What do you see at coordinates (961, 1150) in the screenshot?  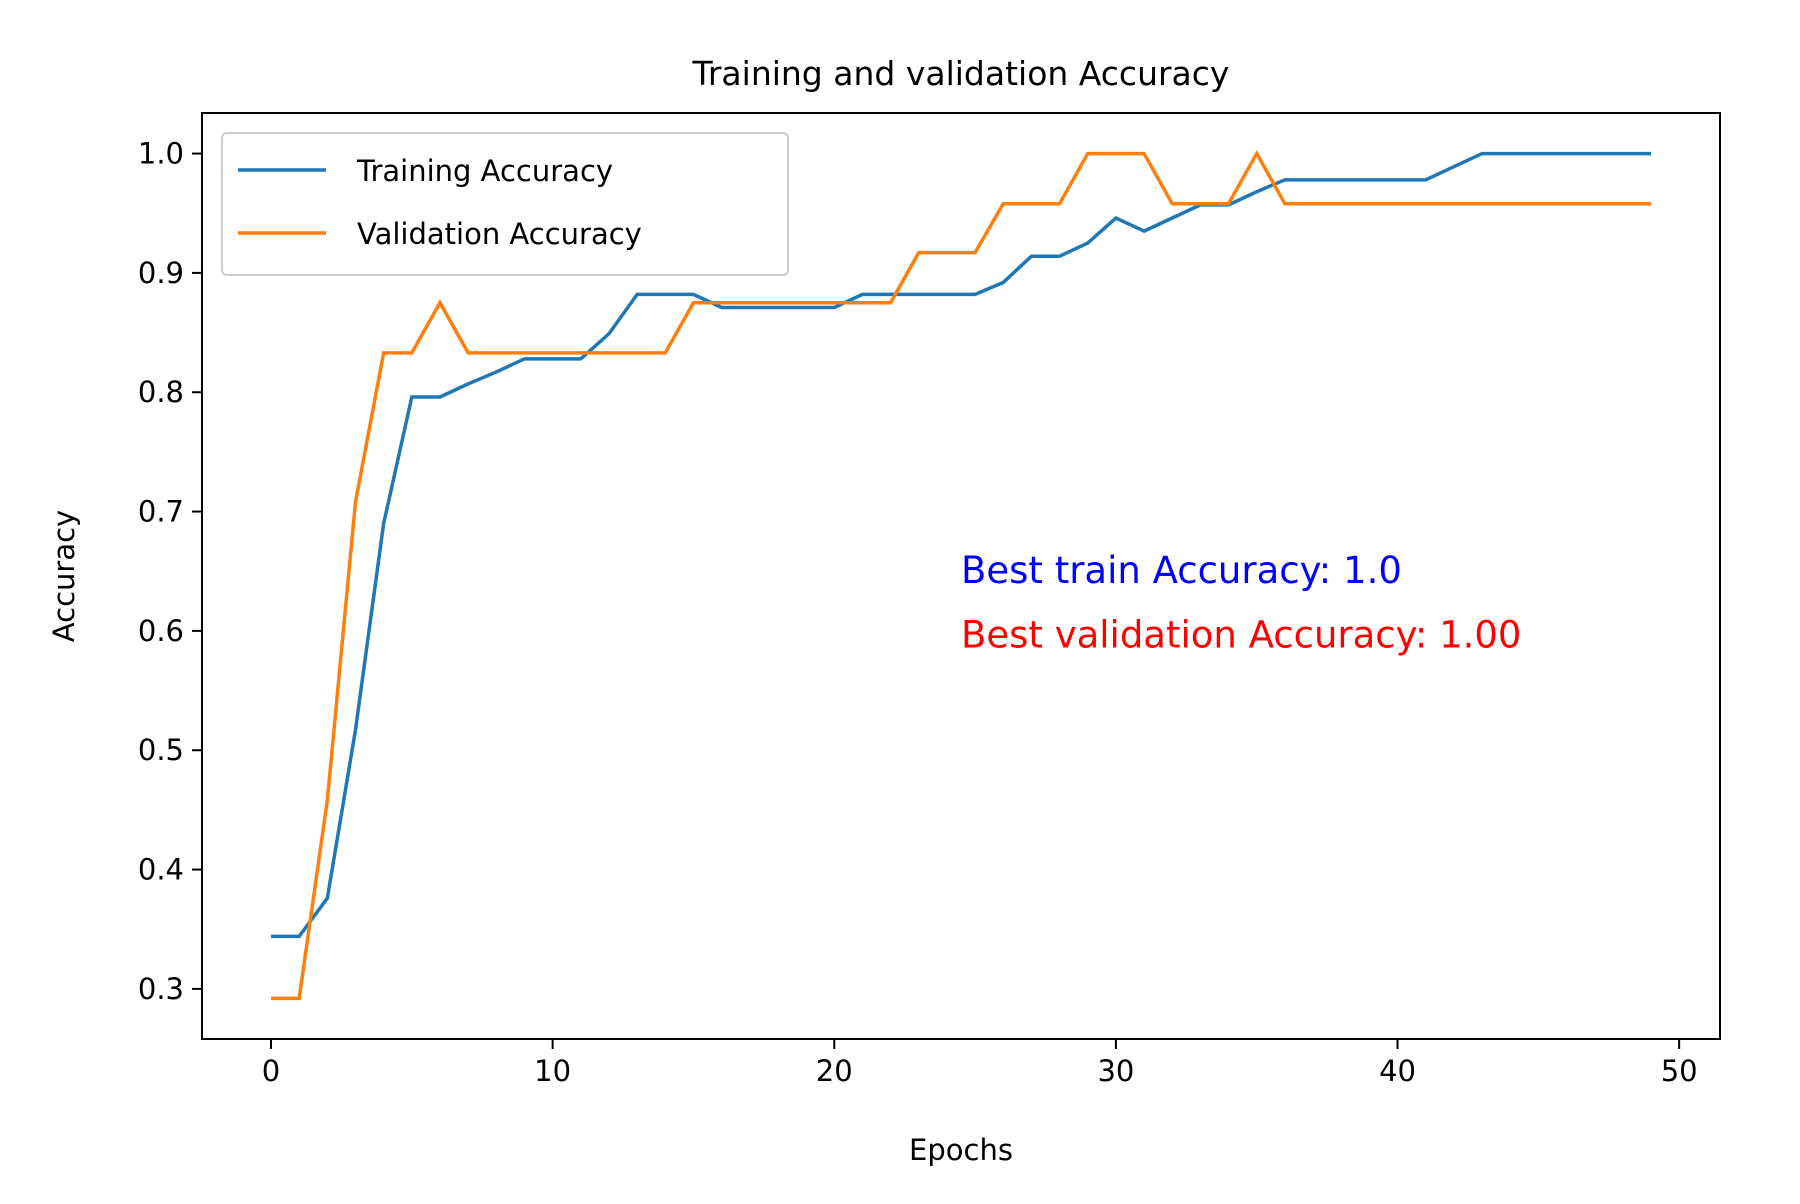 I see `x-axis-label: Epochs` at bounding box center [961, 1150].